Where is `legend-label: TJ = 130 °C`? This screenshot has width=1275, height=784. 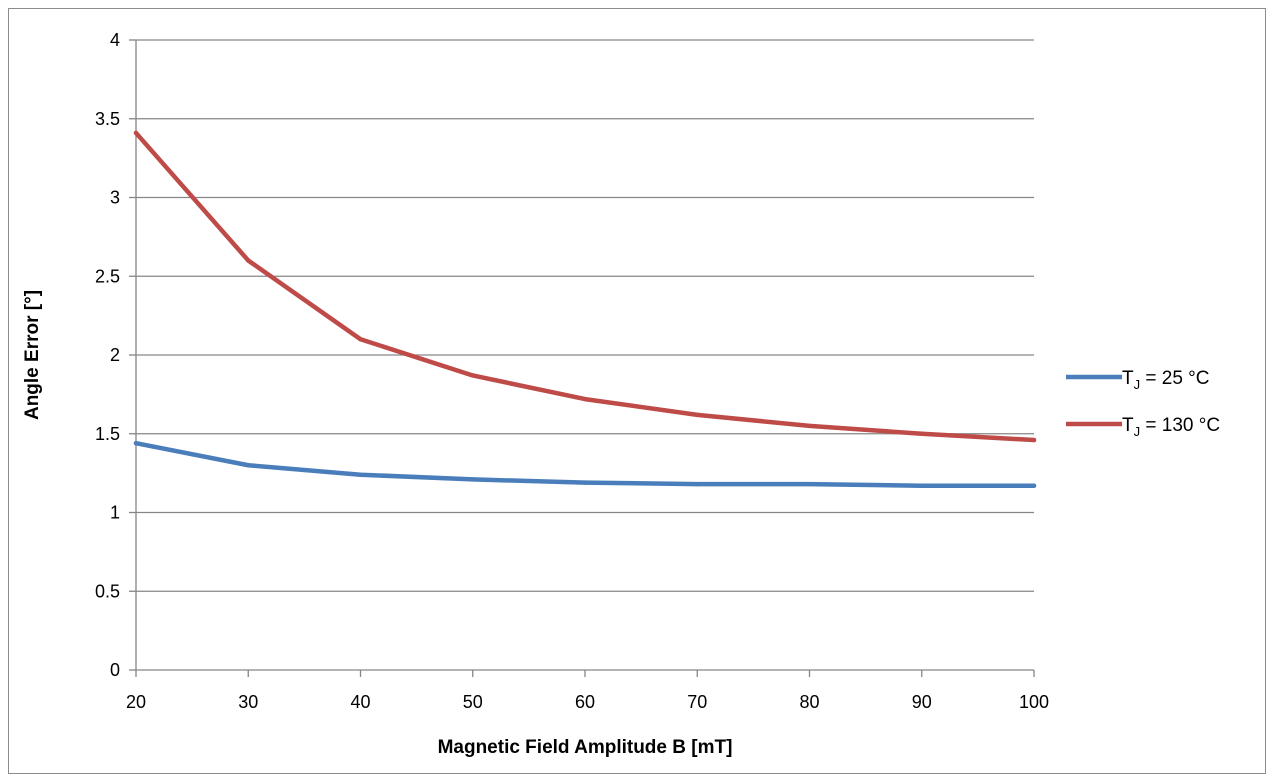
legend-label: TJ = 130 °C is located at coordinates (1171, 427).